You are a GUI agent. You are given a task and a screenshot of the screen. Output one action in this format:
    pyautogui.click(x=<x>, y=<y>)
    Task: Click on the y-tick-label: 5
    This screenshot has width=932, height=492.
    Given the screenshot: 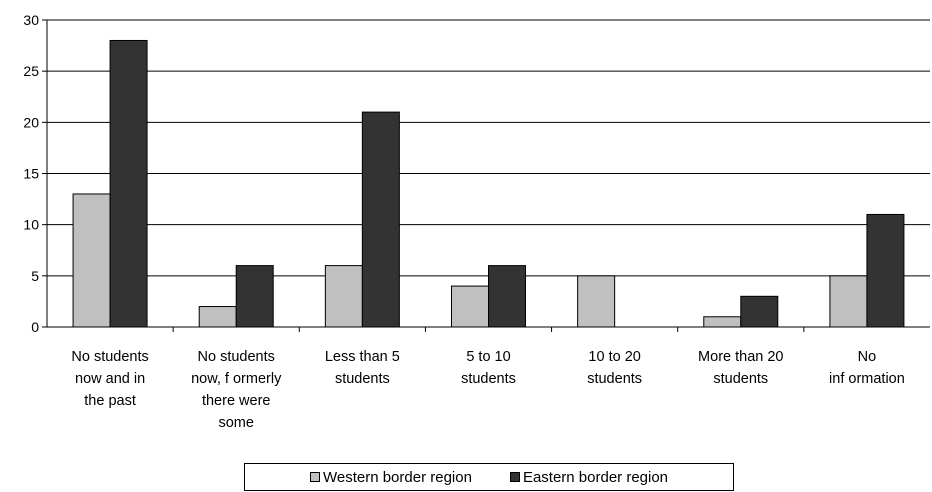 What is the action you would take?
    pyautogui.click(x=35, y=276)
    